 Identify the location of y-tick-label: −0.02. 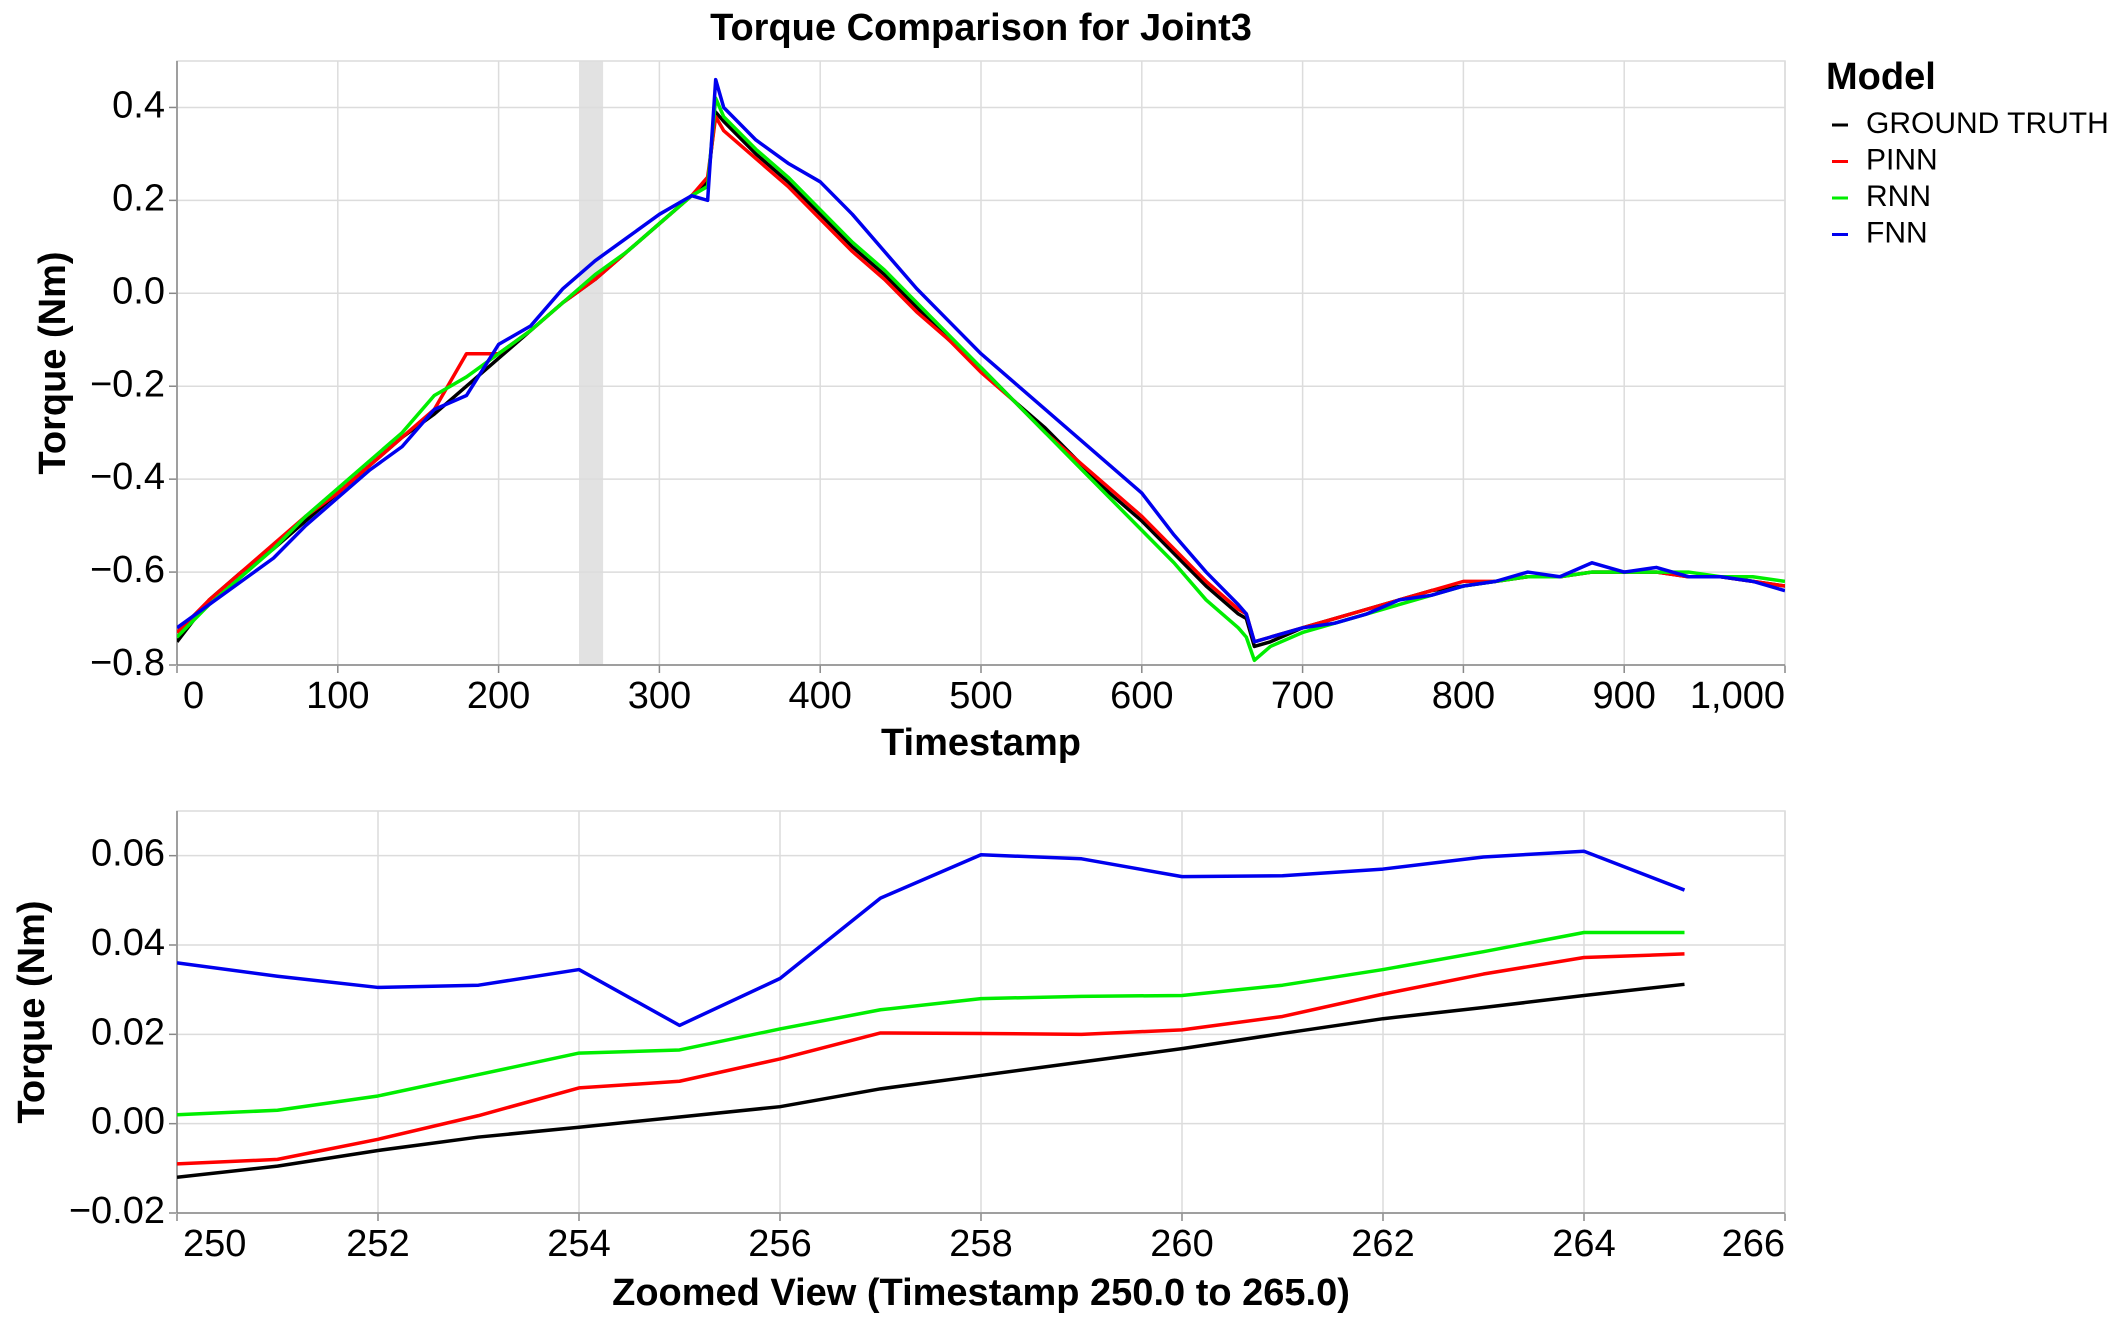
(117, 1211).